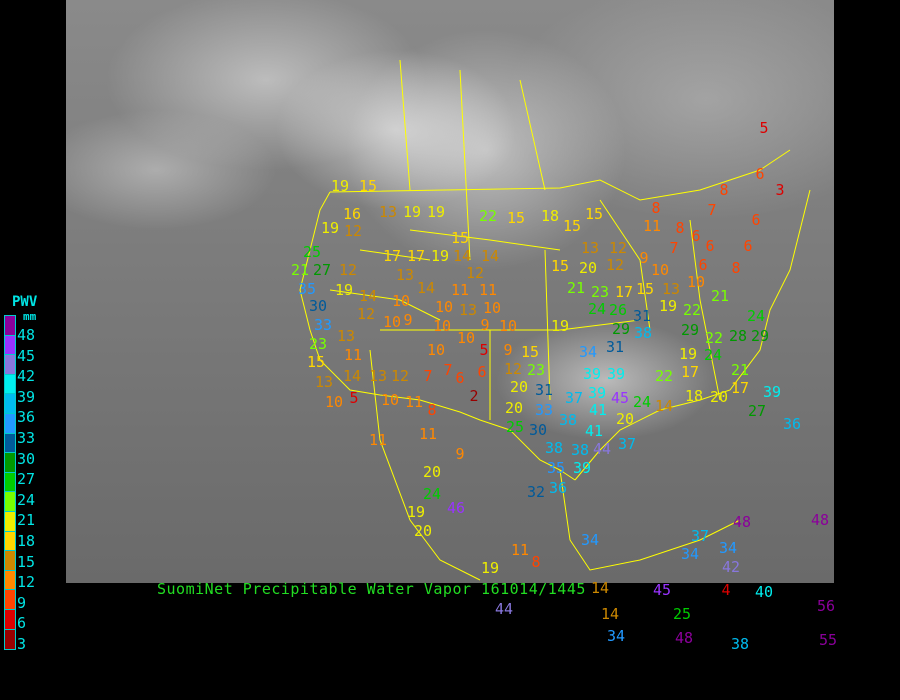 Image resolution: width=900 pixels, height=700 pixels. Describe the element at coordinates (538, 430) in the screenshot. I see `station-pwv-value: 30` at that location.